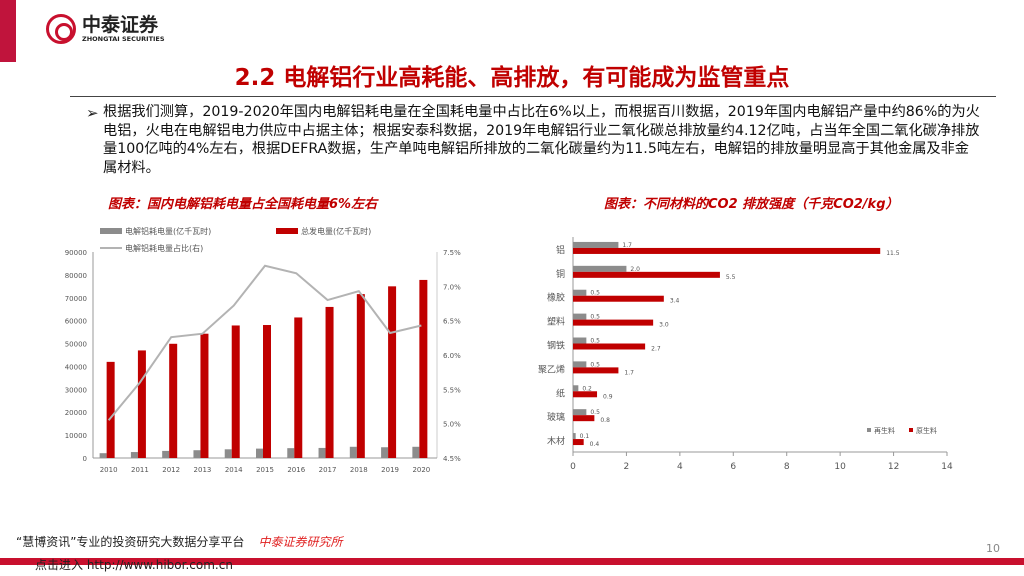 Image resolution: width=1024 pixels, height=576 pixels. What do you see at coordinates (573, 467) in the screenshot?
I see `x-tick-label: 0` at bounding box center [573, 467].